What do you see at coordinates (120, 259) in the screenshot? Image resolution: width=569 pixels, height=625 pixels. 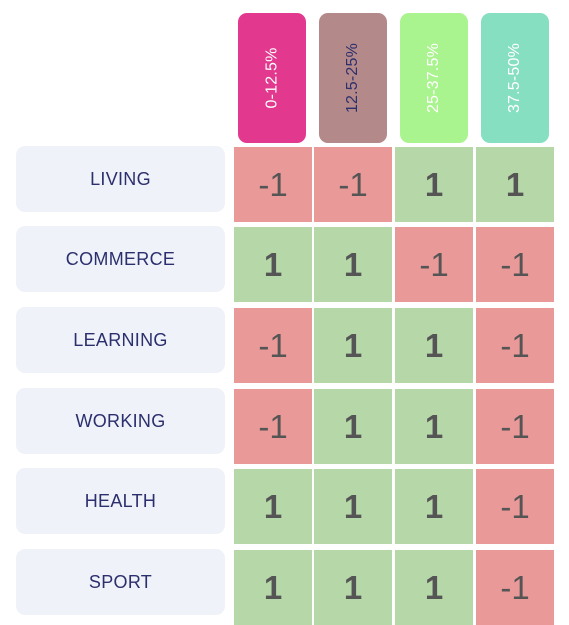 I see `row-label-commerce: COMMERCE` at bounding box center [120, 259].